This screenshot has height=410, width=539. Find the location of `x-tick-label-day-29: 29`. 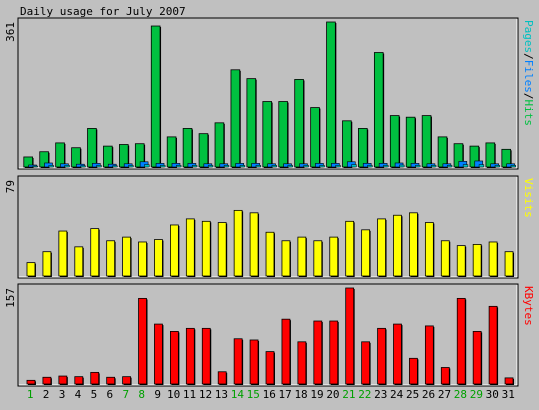

x-tick-label-day-29: 29 is located at coordinates (476, 394).